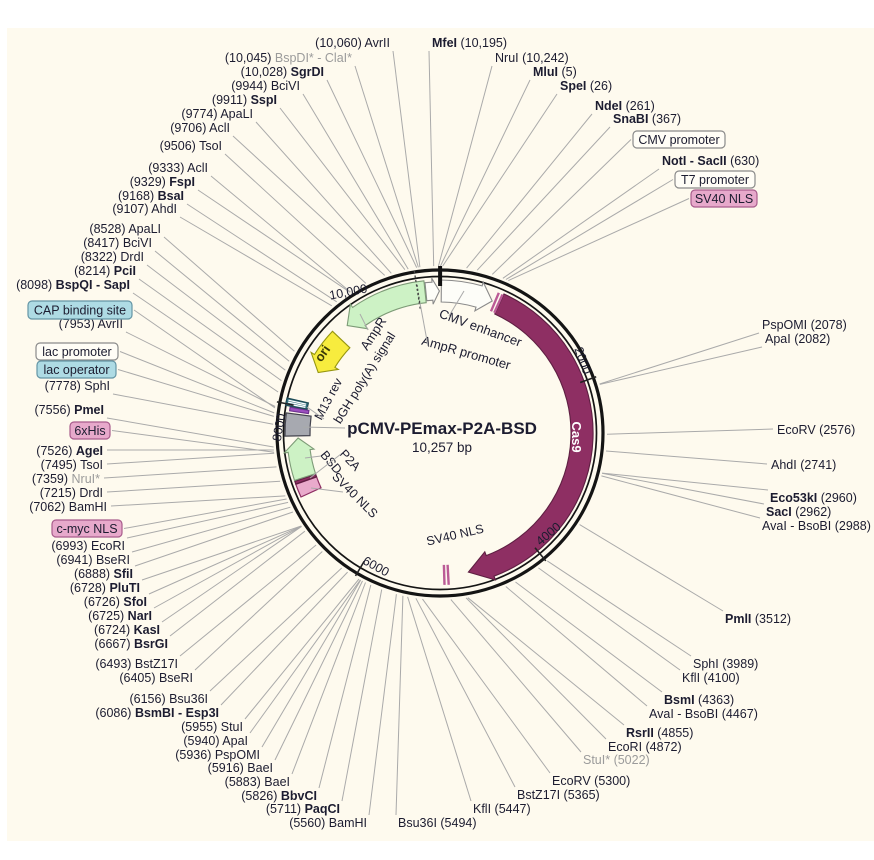  Describe the element at coordinates (265, 86) in the screenshot. I see `site-label--9944-bcivi: (9944) BciVI` at that location.